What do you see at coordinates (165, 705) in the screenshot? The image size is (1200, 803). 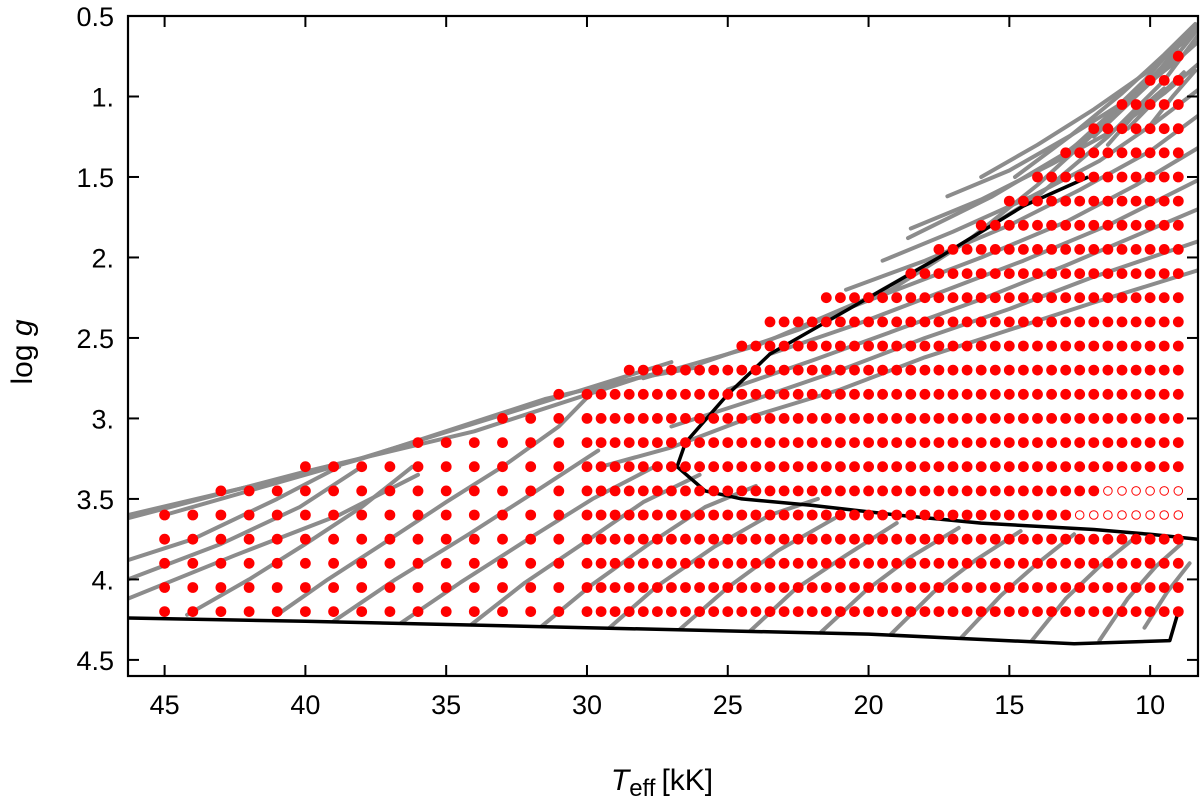 I see `x-tick-label-0: 45` at bounding box center [165, 705].